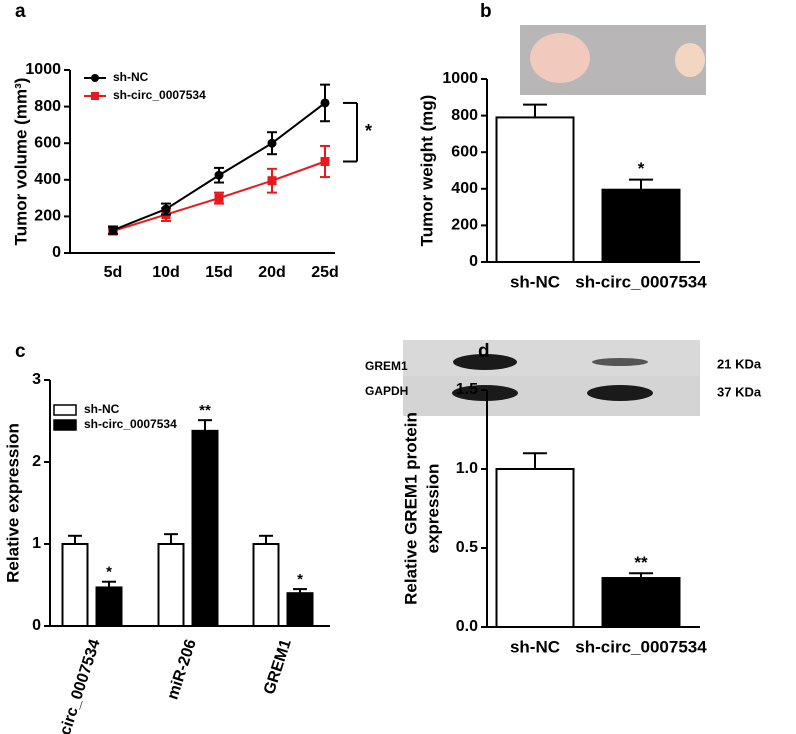 The height and width of the screenshot is (734, 796). What do you see at coordinates (113, 272) in the screenshot?
I see `x-tick-label: 5d` at bounding box center [113, 272].